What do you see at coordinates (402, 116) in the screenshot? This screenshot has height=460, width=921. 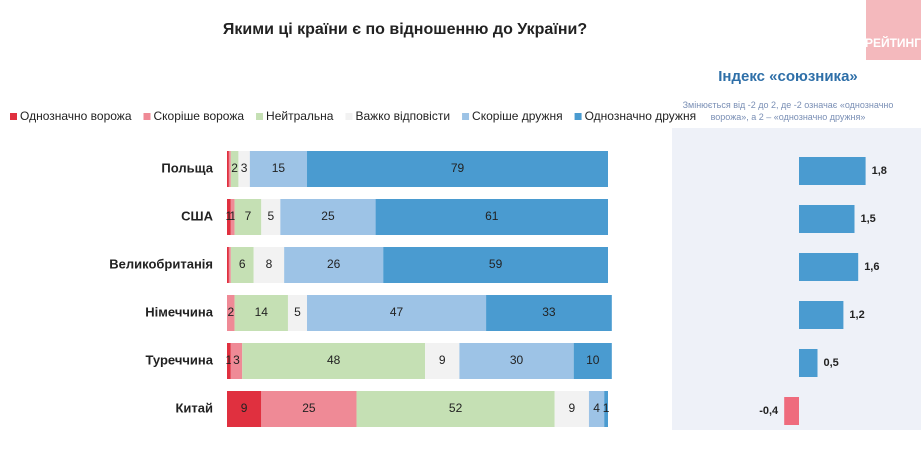 I see `legend-label: Важко відповісти` at bounding box center [402, 116].